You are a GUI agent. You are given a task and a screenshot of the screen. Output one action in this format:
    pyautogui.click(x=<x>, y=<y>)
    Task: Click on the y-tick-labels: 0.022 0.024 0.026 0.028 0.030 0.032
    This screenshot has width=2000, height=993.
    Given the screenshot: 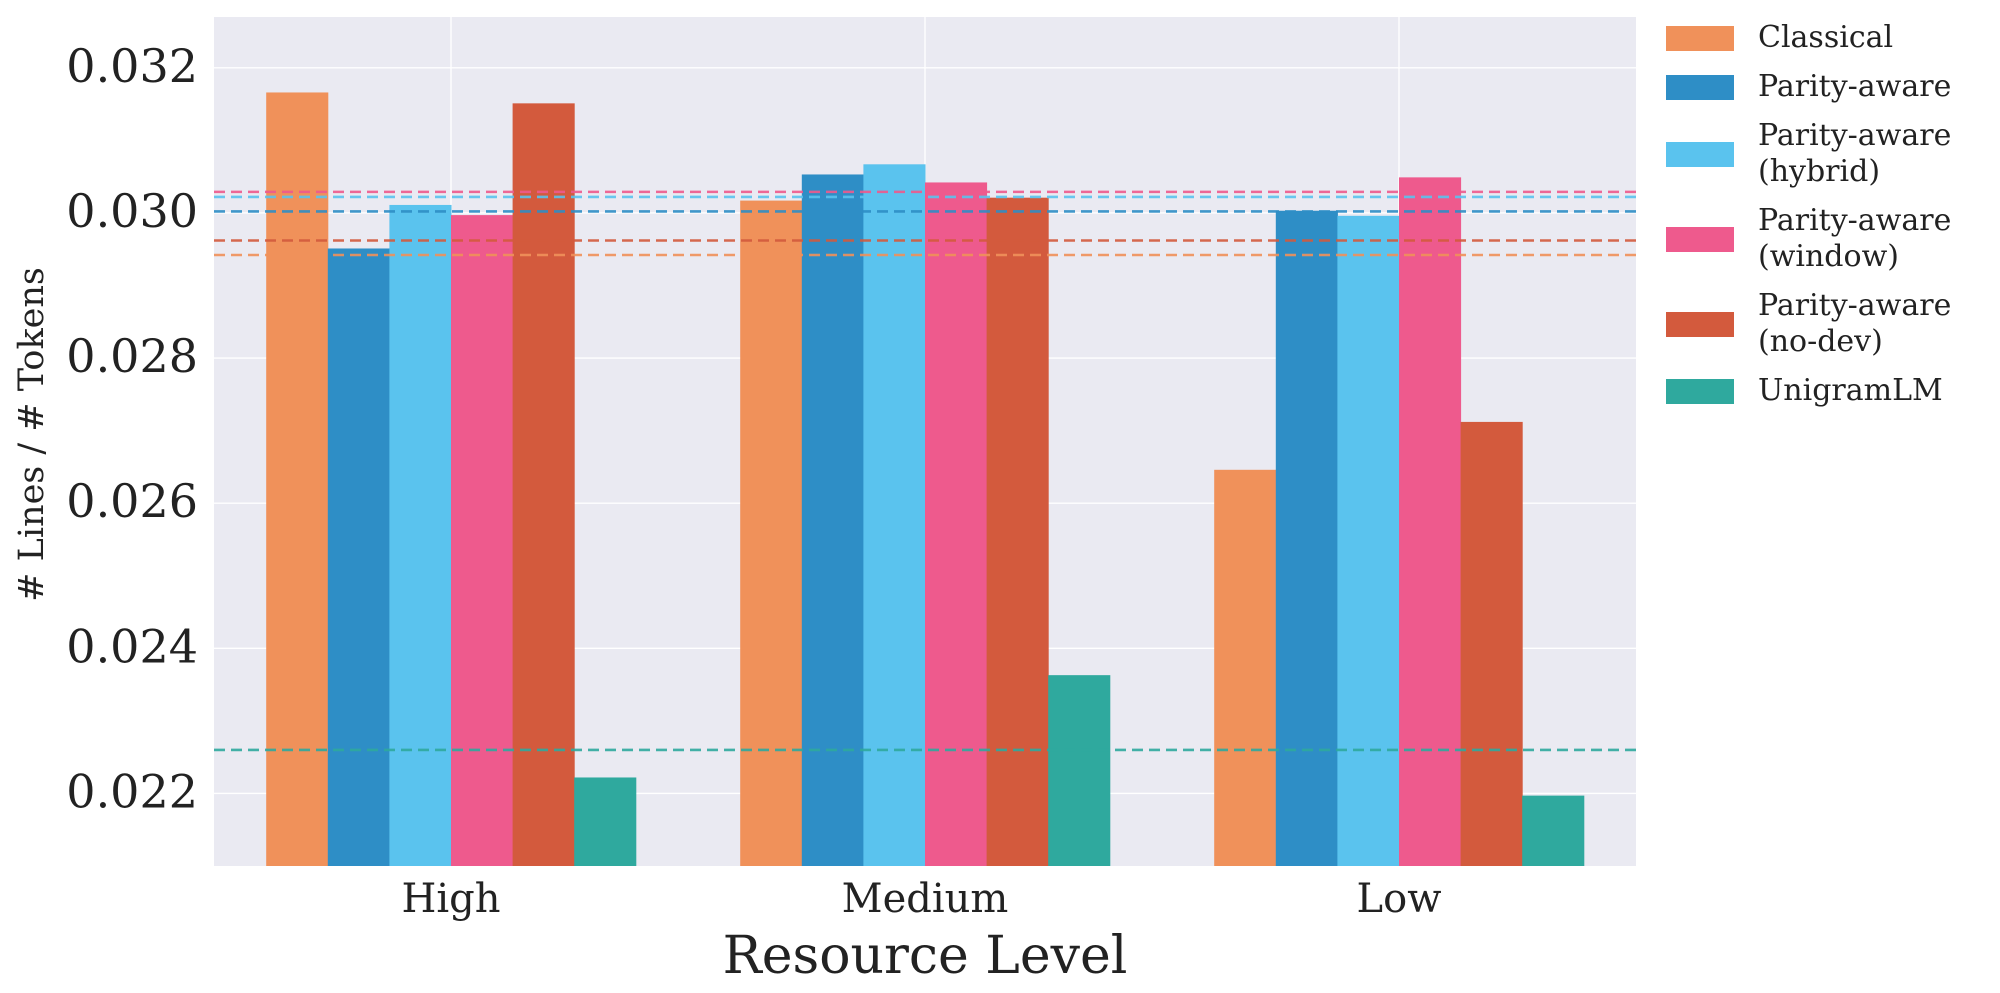 What is the action you would take?
    pyautogui.click(x=132, y=429)
    